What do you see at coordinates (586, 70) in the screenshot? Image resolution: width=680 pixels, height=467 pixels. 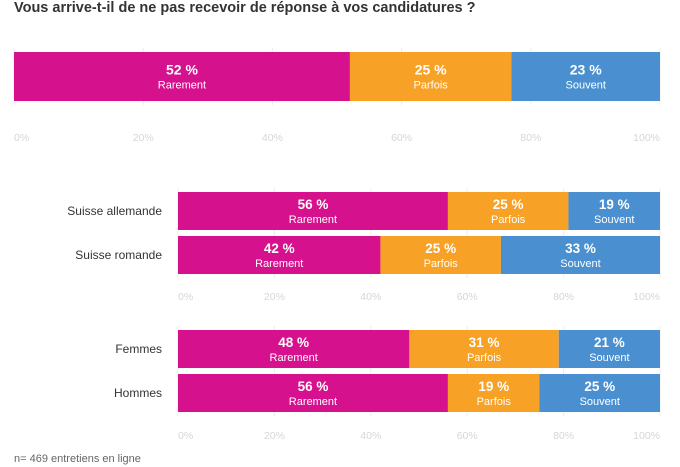 I see `data-label-value: 23 %` at bounding box center [586, 70].